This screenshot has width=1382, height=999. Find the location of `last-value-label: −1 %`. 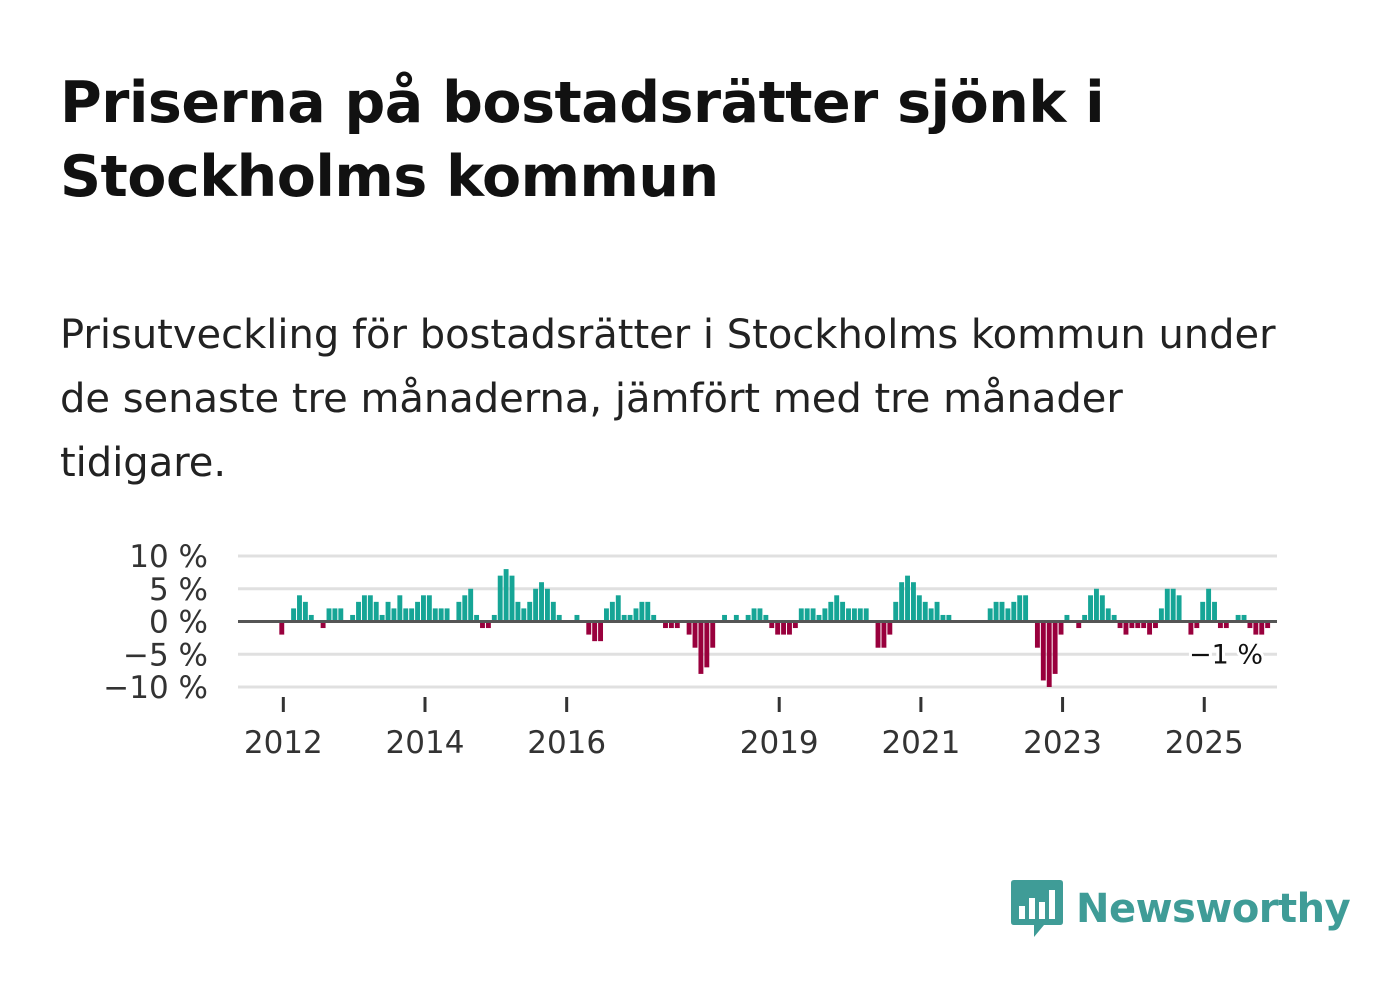

last-value-label: −1 % is located at coordinates (1226, 654).